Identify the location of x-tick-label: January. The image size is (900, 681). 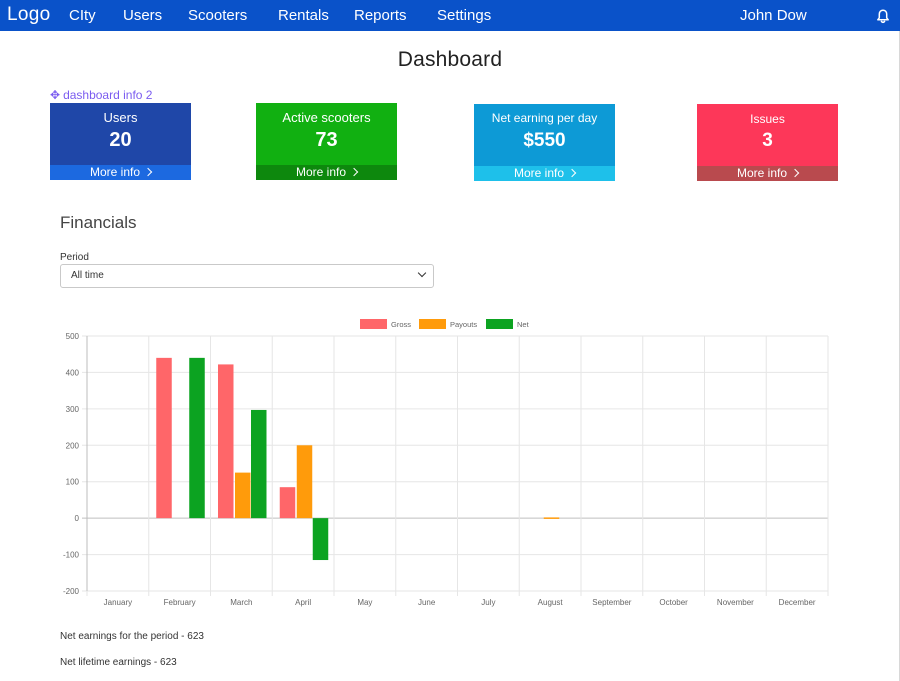
(118, 602).